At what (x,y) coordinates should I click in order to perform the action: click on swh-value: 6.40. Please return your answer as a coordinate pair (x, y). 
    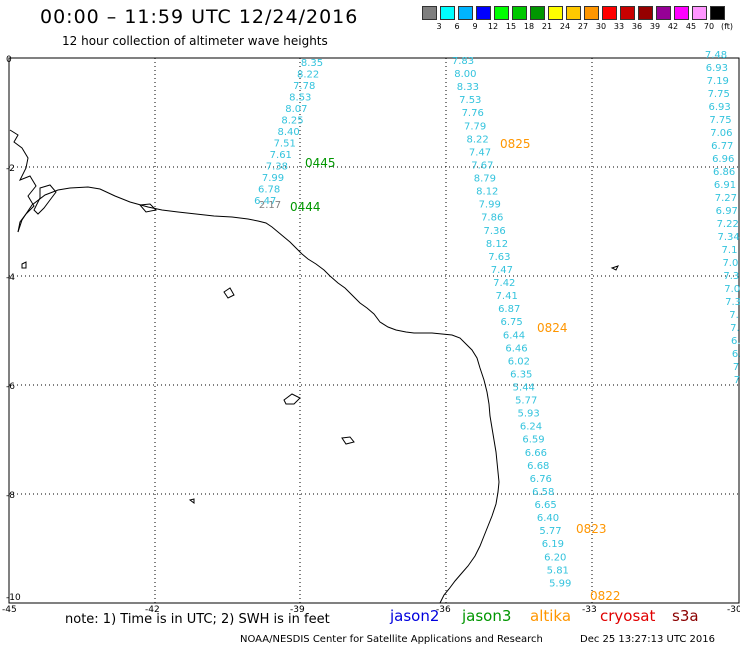
    Looking at the image, I should click on (548, 518).